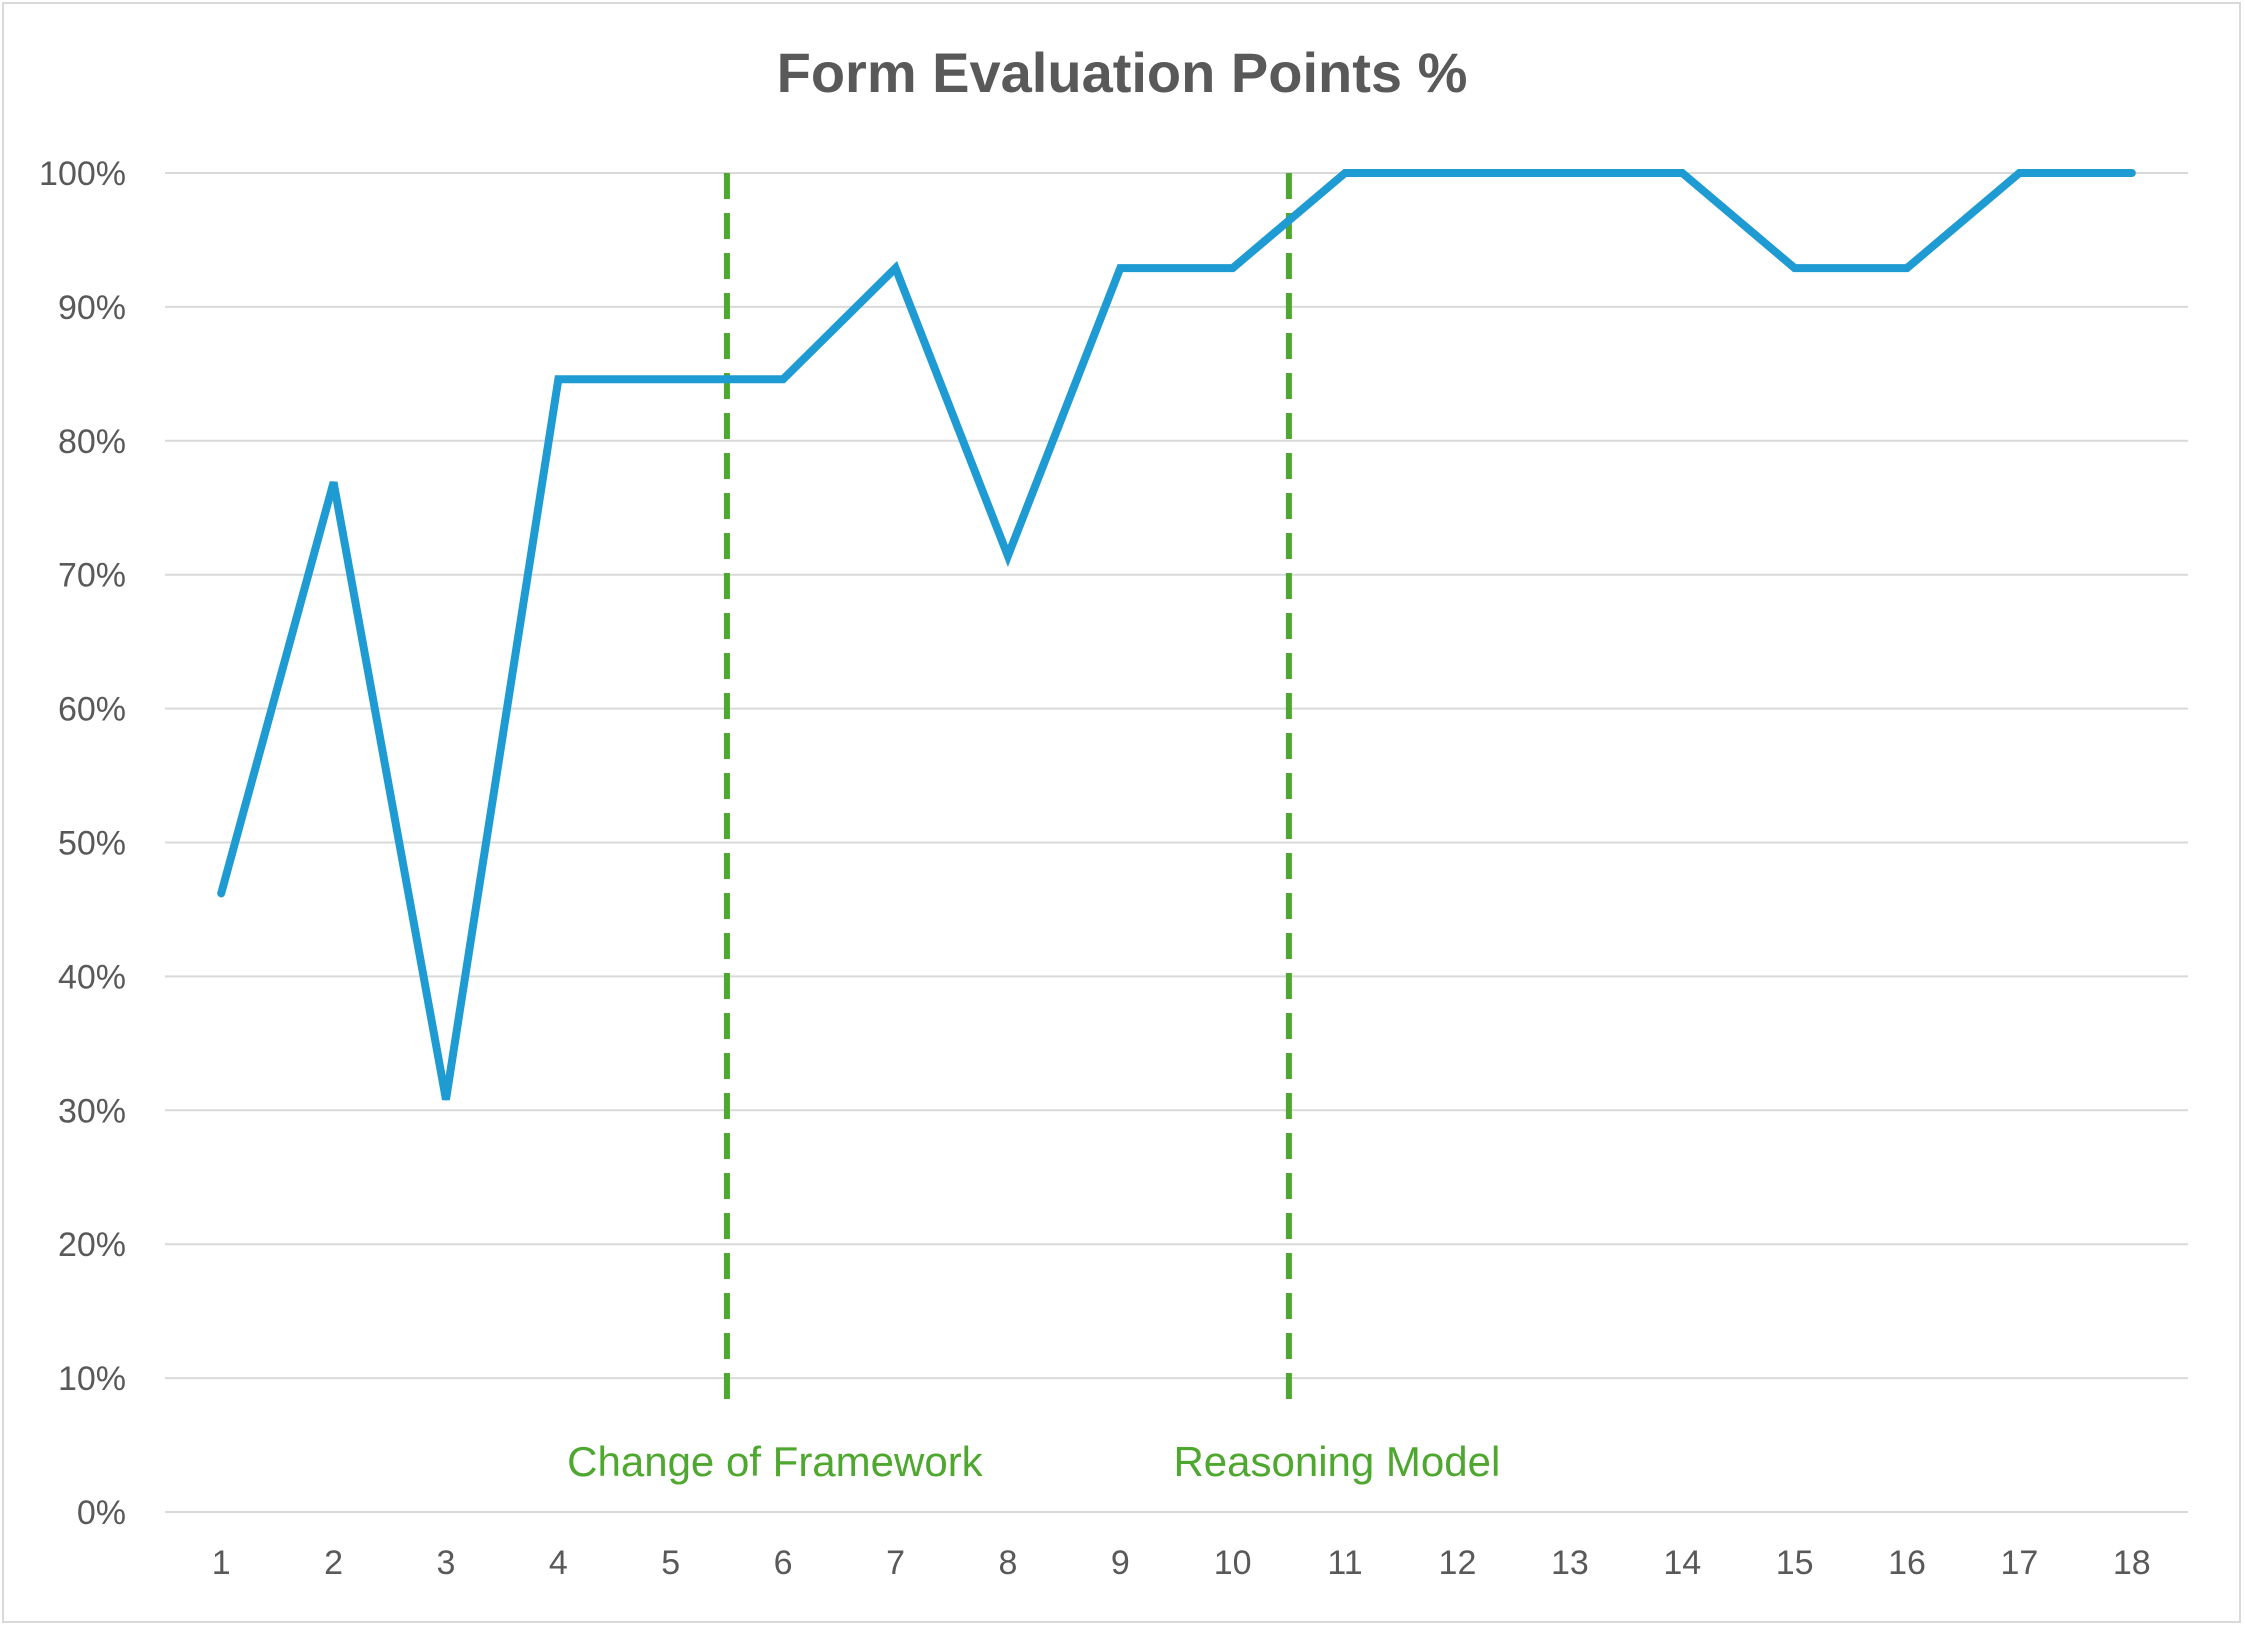 The image size is (2245, 1627). Describe the element at coordinates (775, 1461) in the screenshot. I see `annotation-label: Change of Framework` at that location.